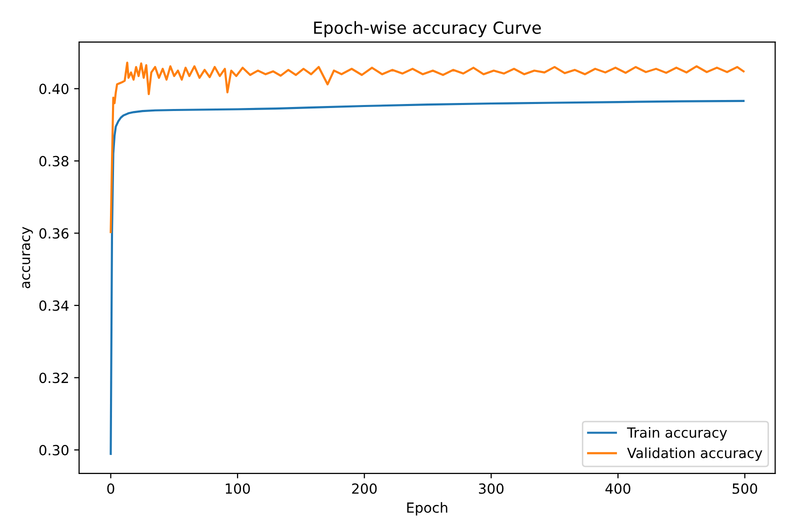  I want to click on y-tick-label: 0.40, so click(53, 89).